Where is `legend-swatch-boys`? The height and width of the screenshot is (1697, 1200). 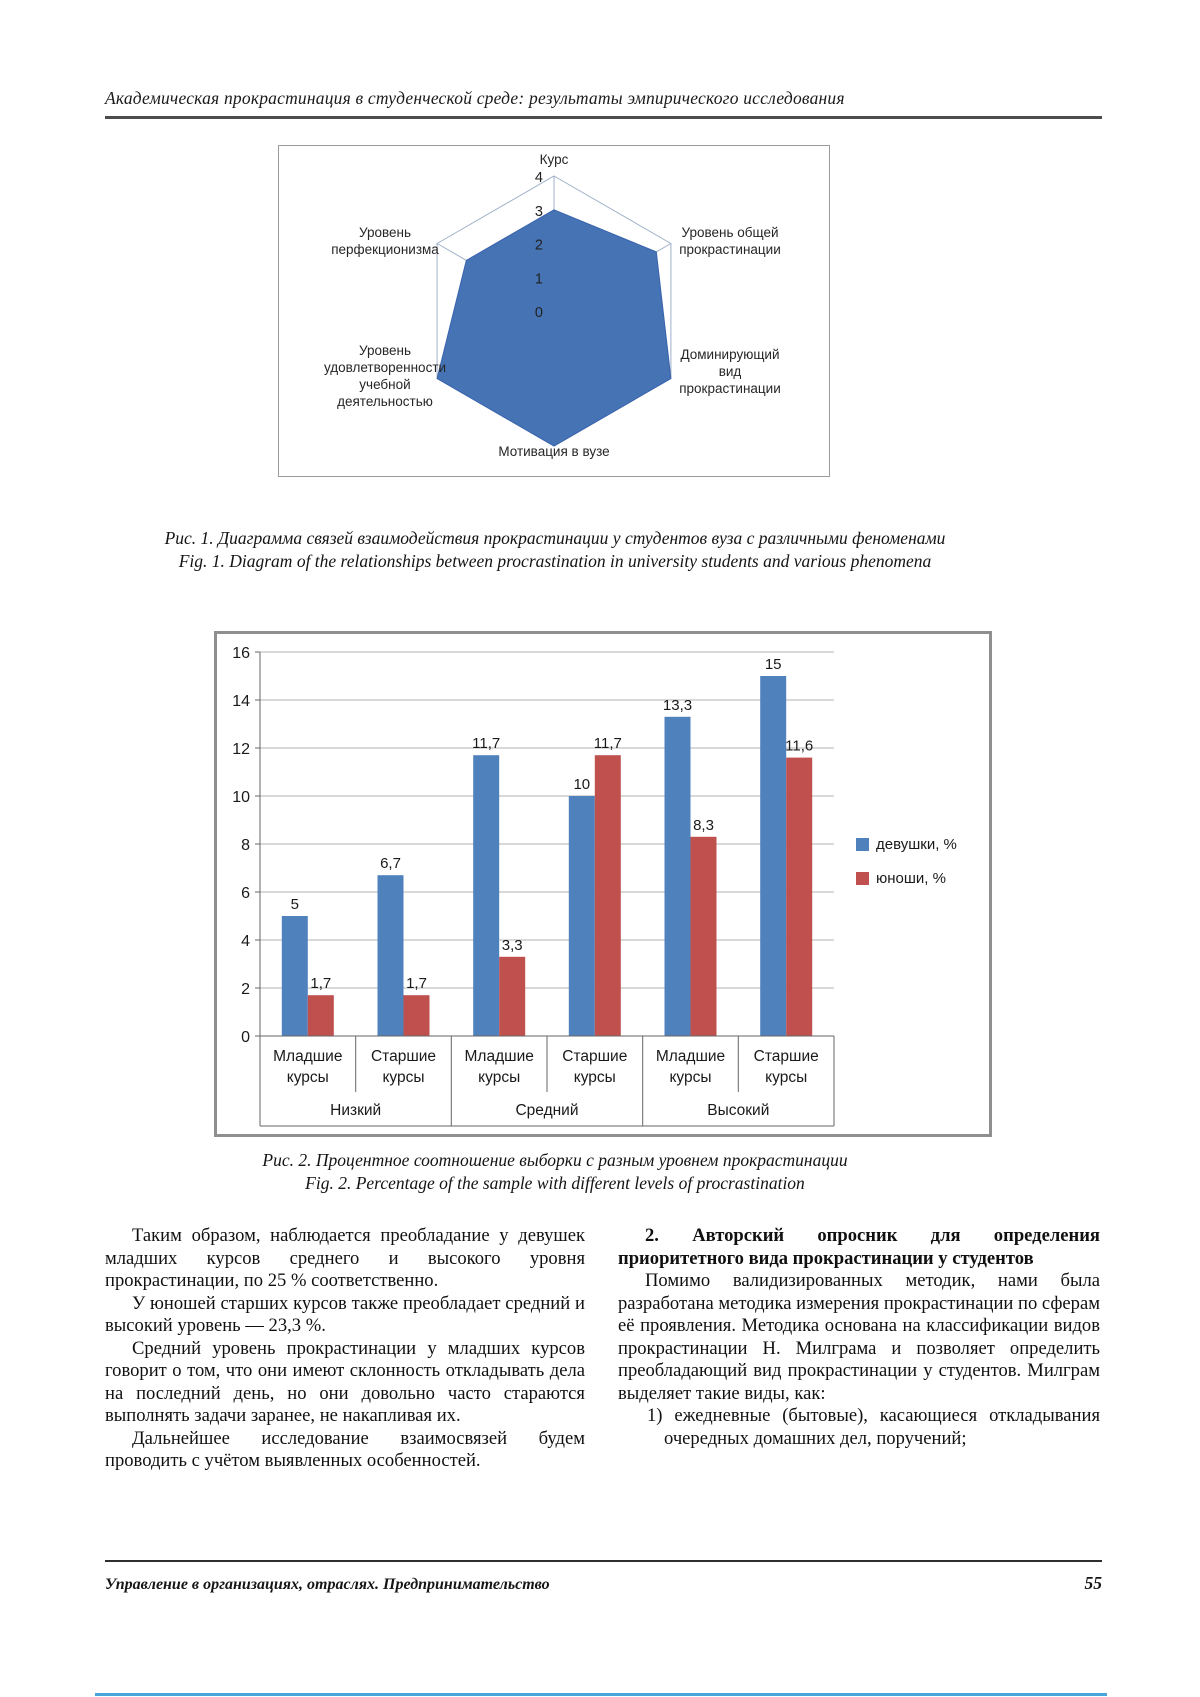 legend-swatch-boys is located at coordinates (862, 878).